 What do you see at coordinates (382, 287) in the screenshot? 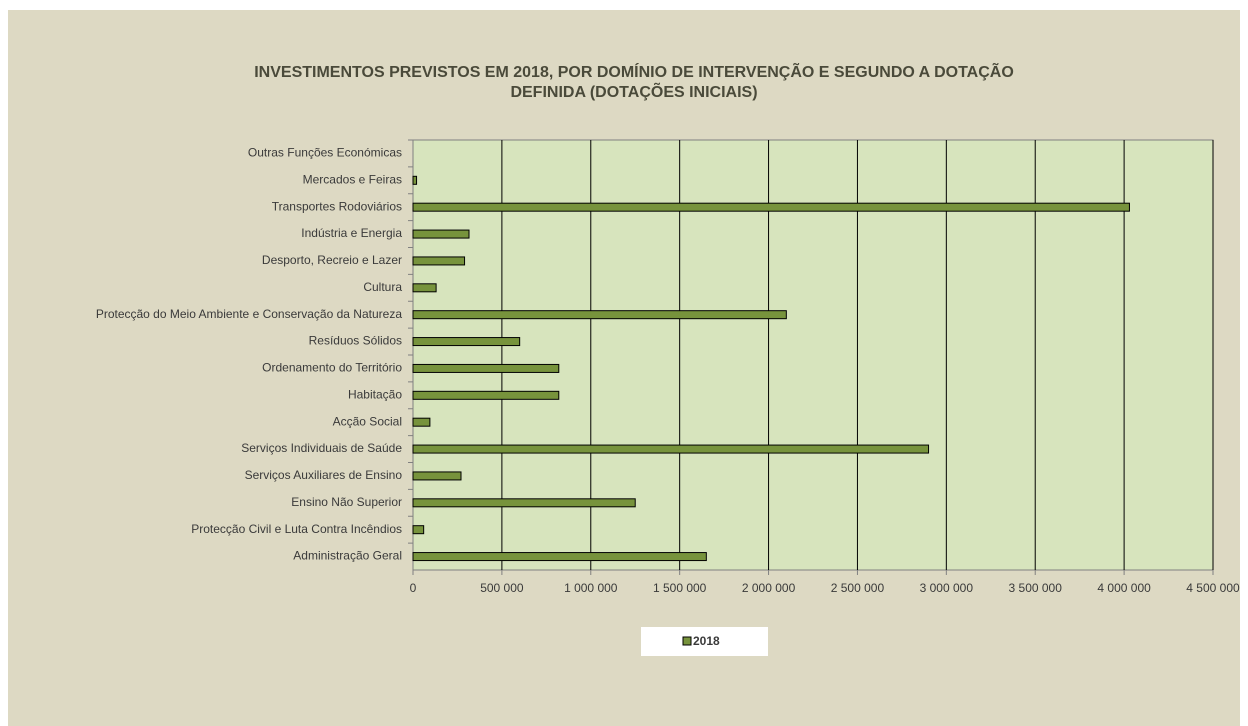
I see `y-tick-label: Cultura` at bounding box center [382, 287].